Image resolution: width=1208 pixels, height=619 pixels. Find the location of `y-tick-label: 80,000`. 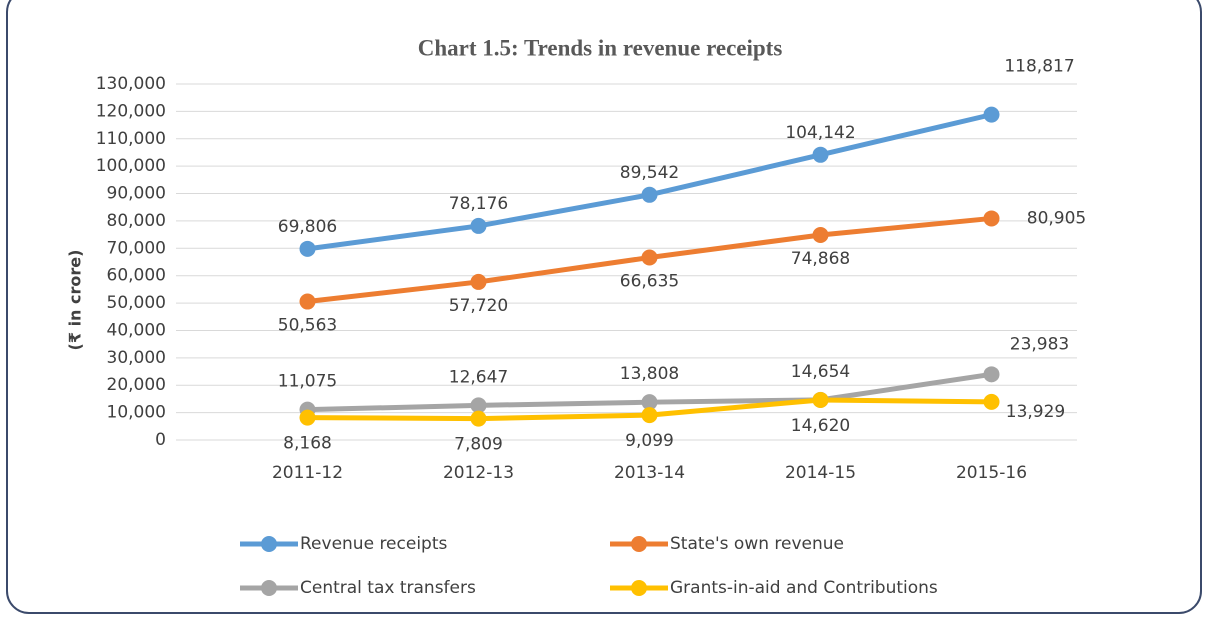

y-tick-label: 80,000 is located at coordinates (136, 221).